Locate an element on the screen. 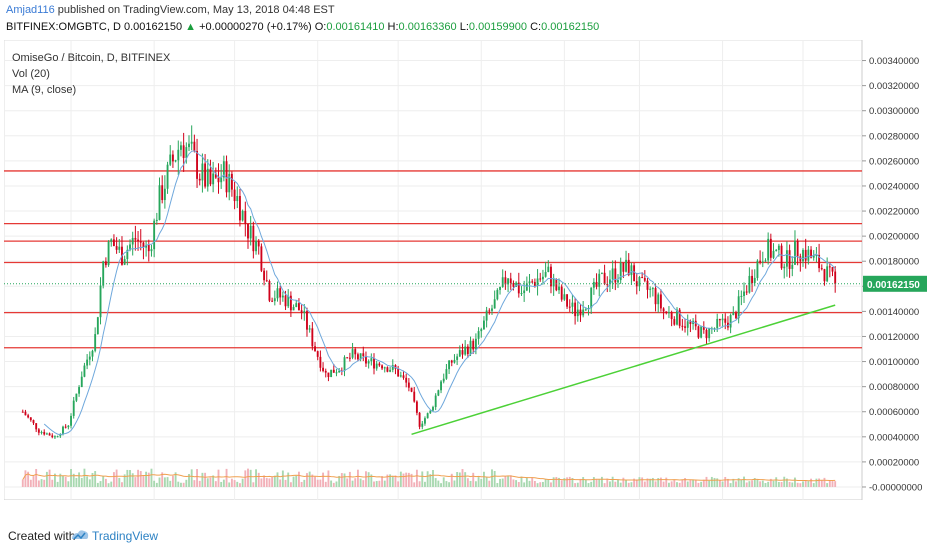 The height and width of the screenshot is (550, 932). last-price-label: 0.00162150 is located at coordinates (893, 285).